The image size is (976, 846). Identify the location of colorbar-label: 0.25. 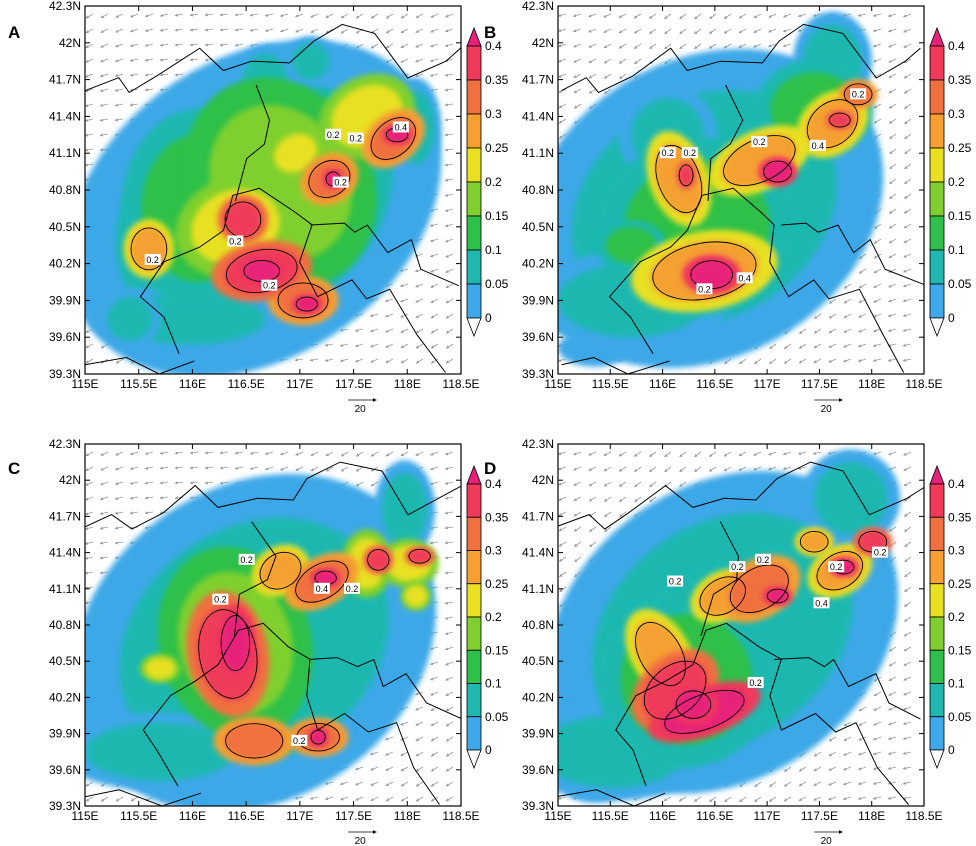
(960, 584).